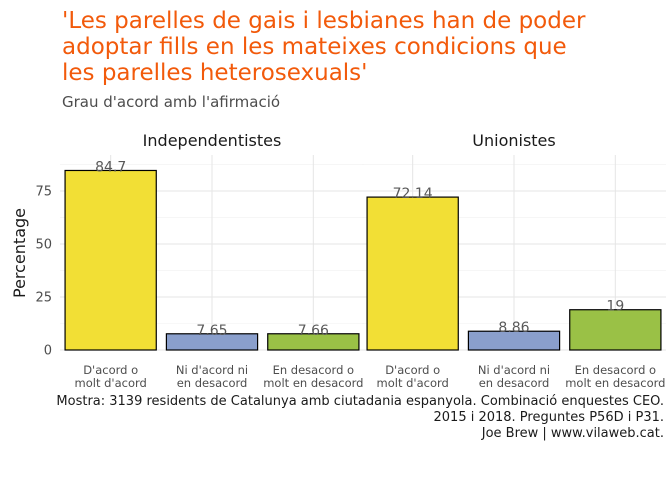 This screenshot has width=672, height=480. I want to click on chart-subtitle: Grau d'acord amb l'afirmació, so click(171, 102).